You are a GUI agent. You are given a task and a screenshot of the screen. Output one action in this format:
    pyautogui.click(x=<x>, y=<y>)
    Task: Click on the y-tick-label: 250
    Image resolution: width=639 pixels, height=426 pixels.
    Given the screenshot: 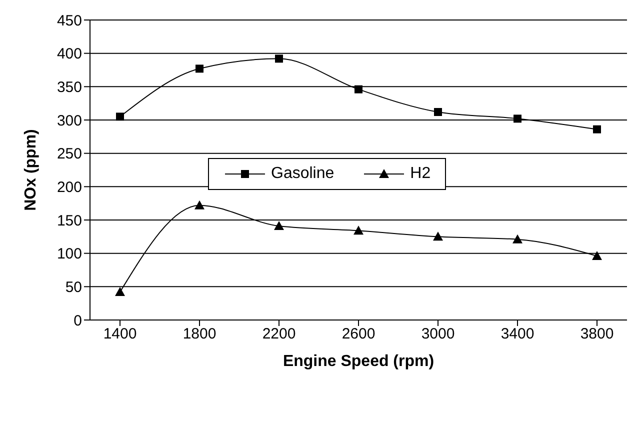 What is the action you would take?
    pyautogui.click(x=69, y=154)
    